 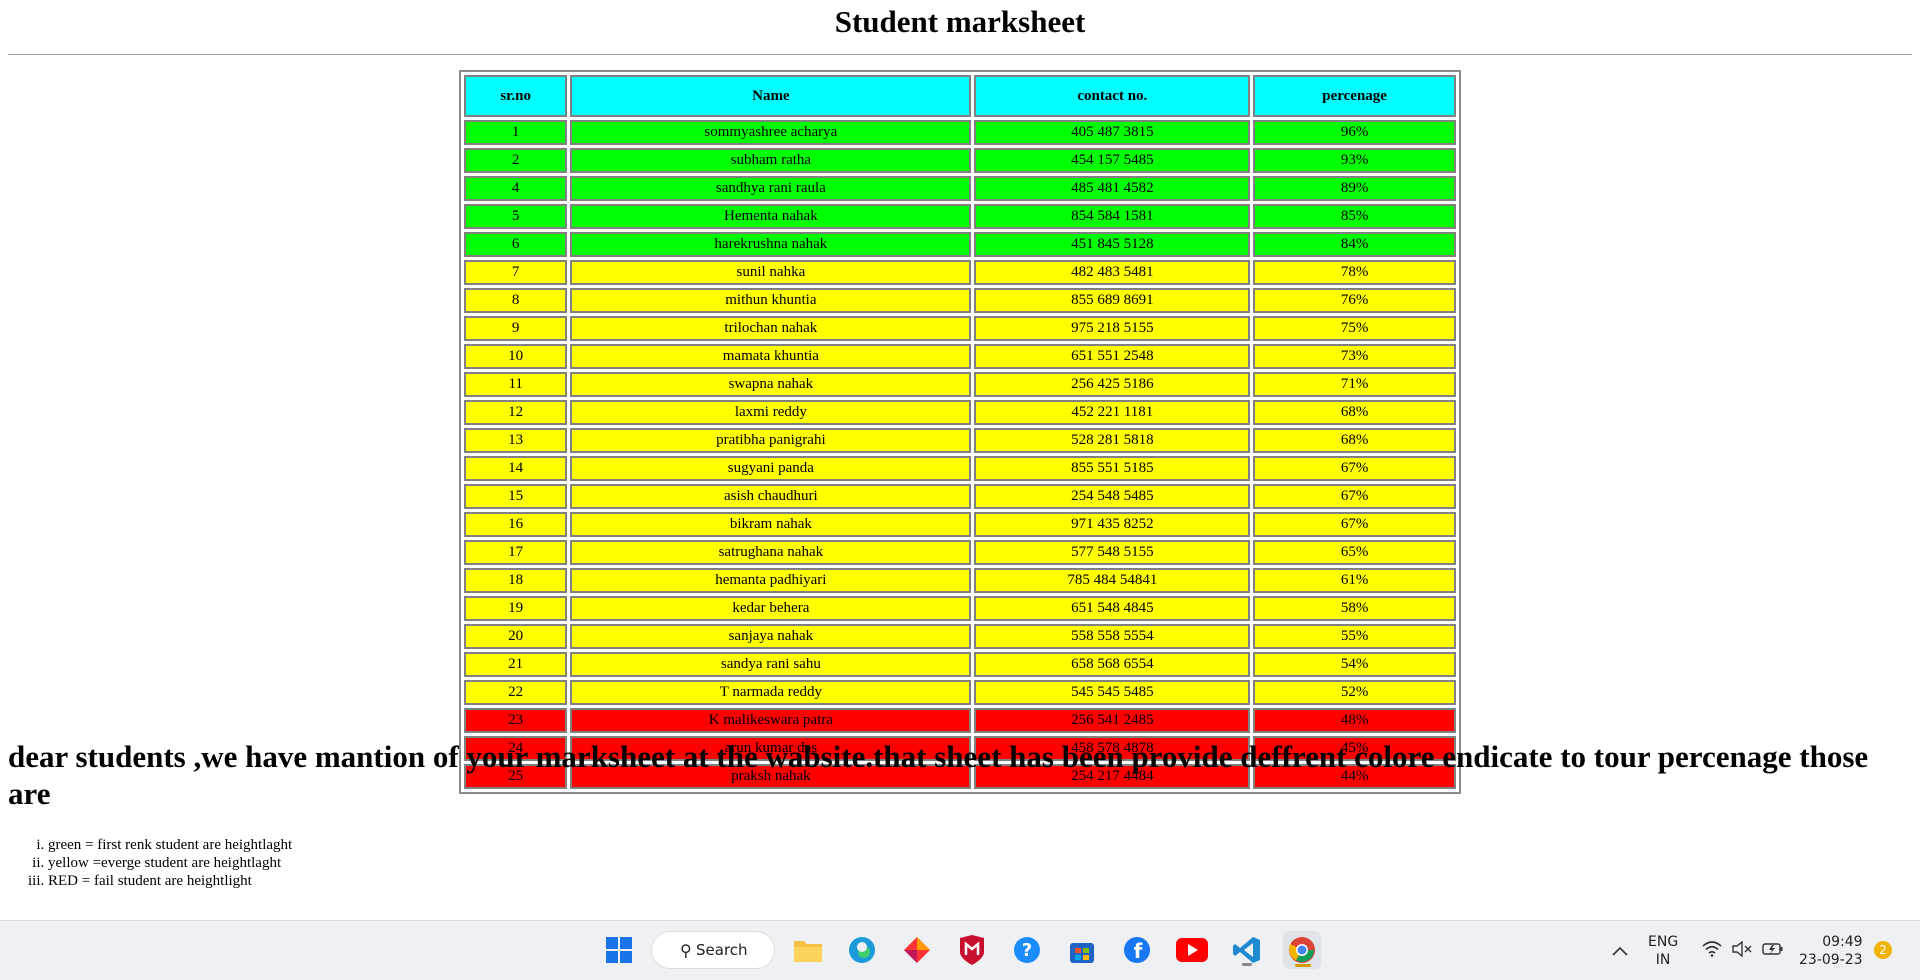 I want to click on cell-srno: 12, so click(x=516, y=412).